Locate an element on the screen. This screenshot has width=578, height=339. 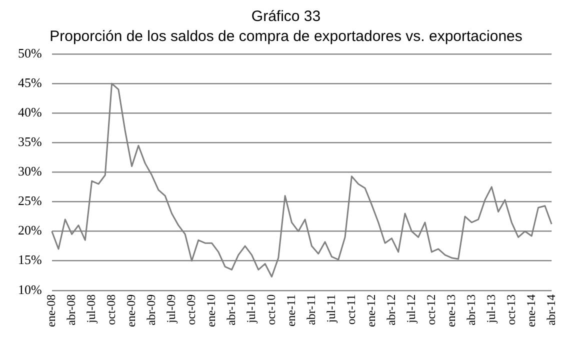
y-tick-label: 25% is located at coordinates (30, 200).